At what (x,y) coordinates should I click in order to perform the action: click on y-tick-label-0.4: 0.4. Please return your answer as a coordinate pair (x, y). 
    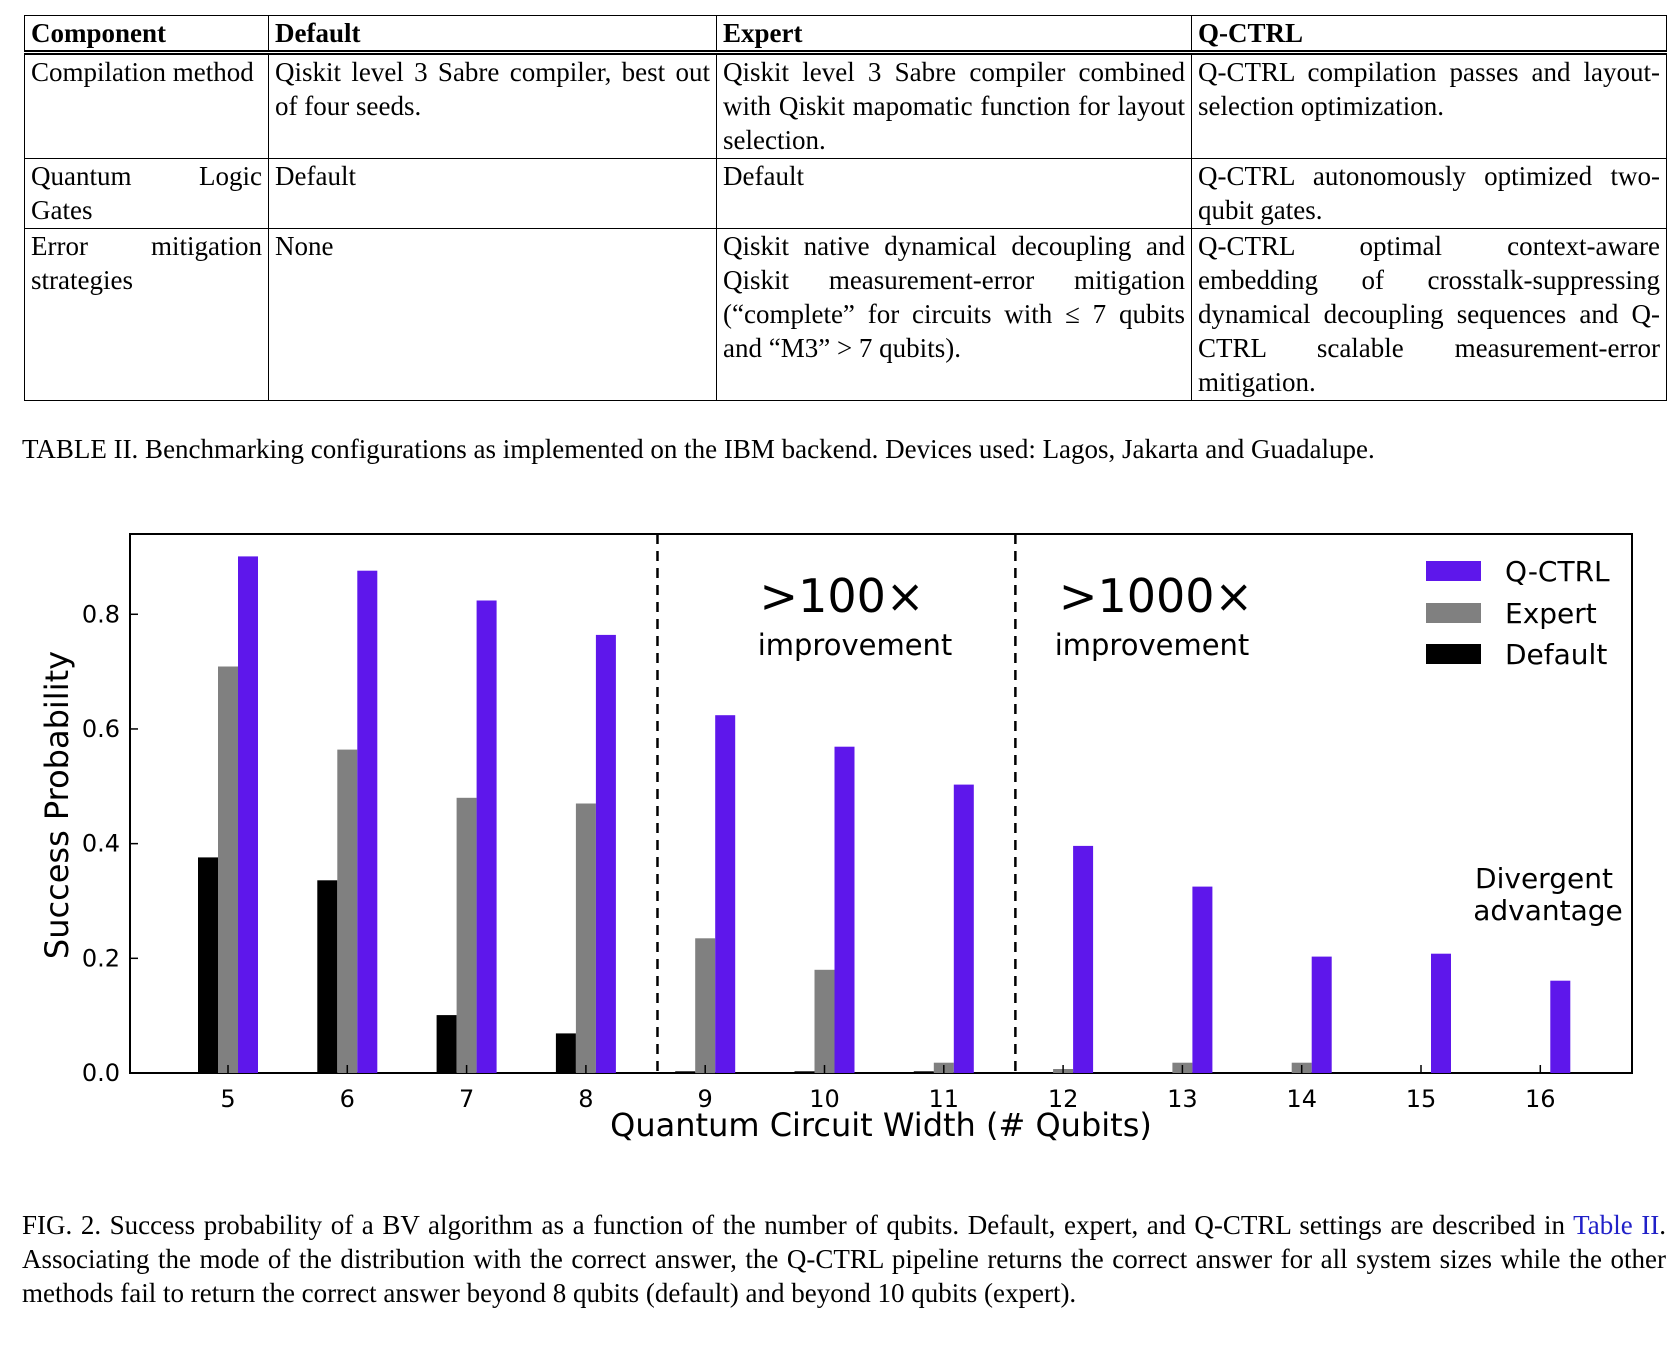
    Looking at the image, I should click on (101, 844).